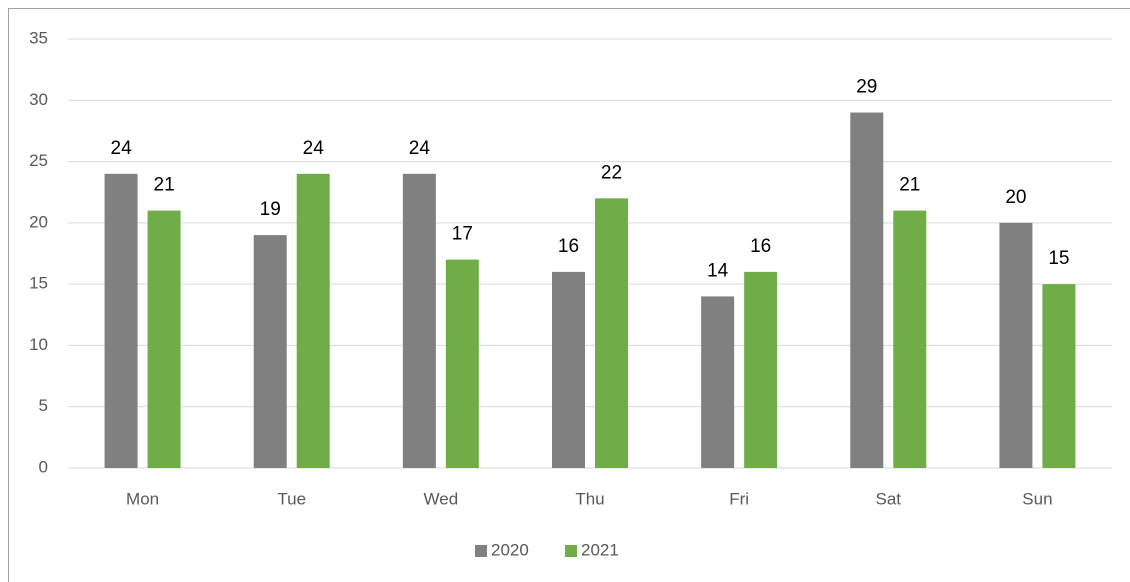  Describe the element at coordinates (441, 498) in the screenshot. I see `x-tick-label: Wed` at that location.